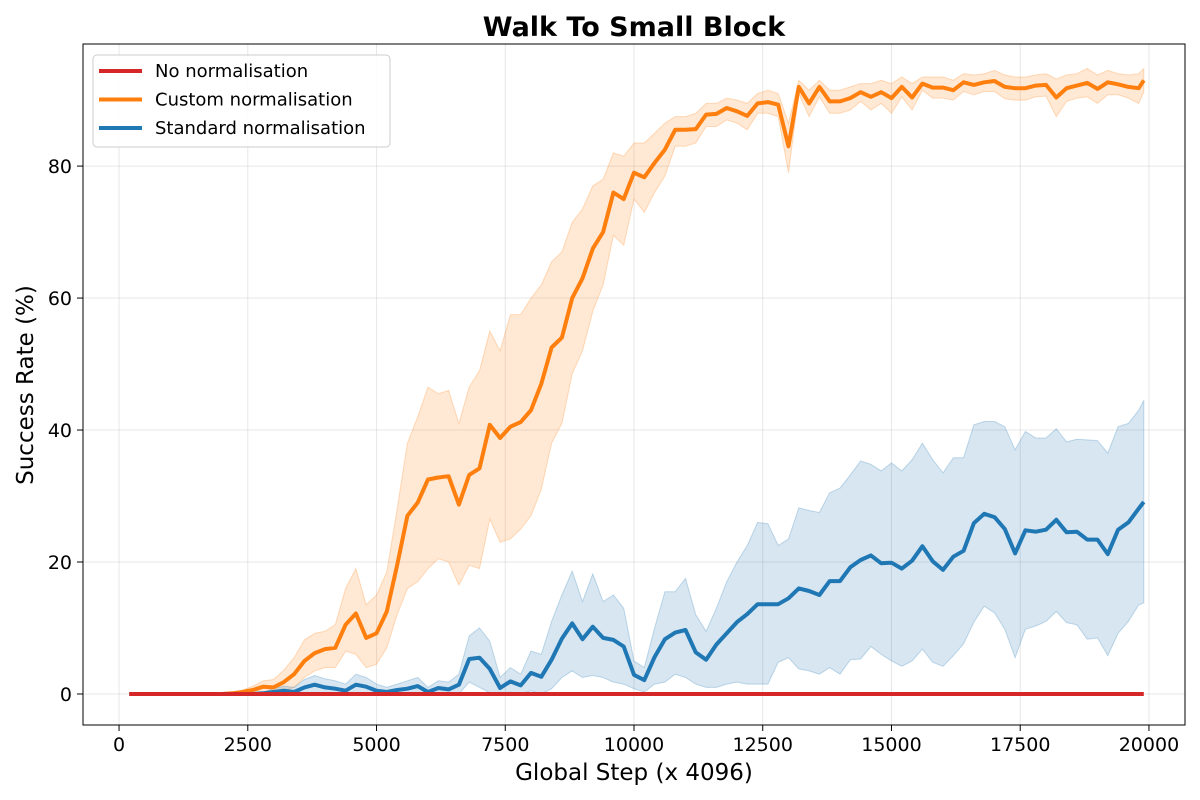  I want to click on x-tick-label: 12500, so click(763, 745).